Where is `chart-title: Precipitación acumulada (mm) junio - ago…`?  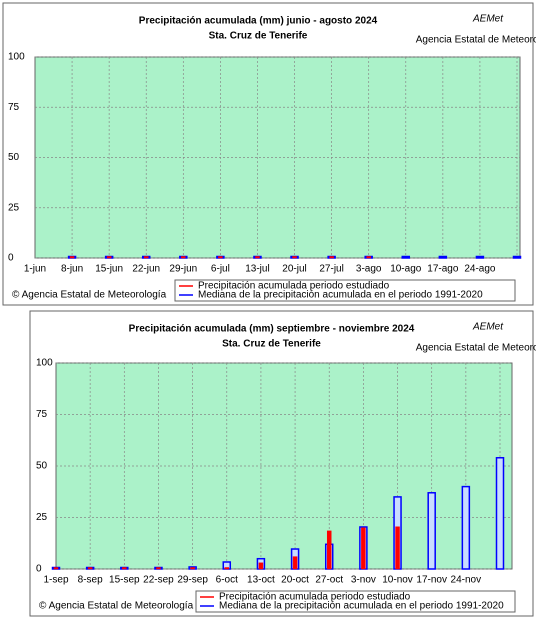 chart-title: Precipitación acumulada (mm) junio - ago… is located at coordinates (258, 21).